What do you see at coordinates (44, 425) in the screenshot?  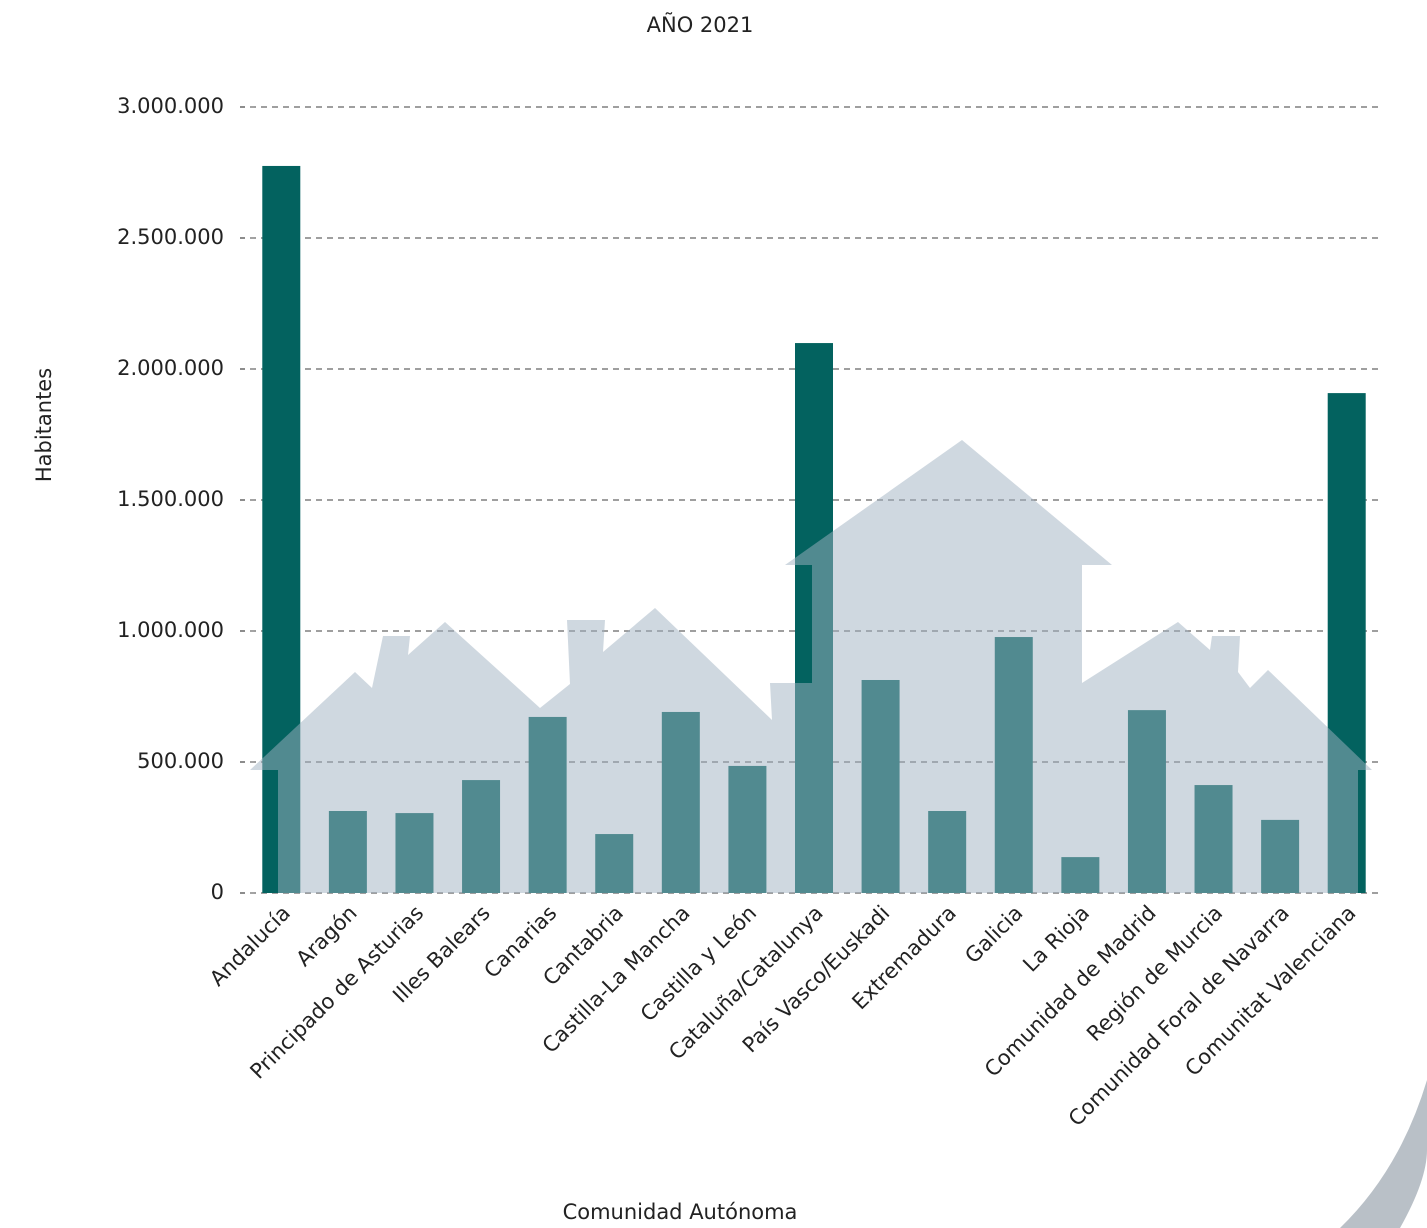 I see `y-axis-title: Habitantes` at bounding box center [44, 425].